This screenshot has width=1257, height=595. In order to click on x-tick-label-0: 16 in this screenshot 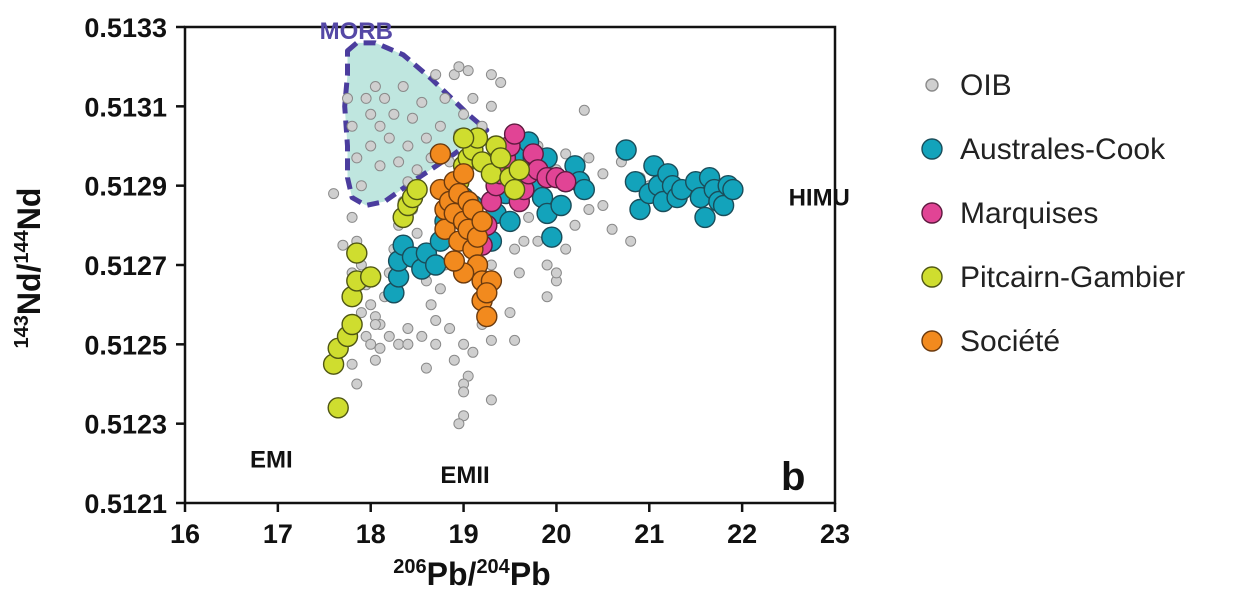, I will do `click(185, 534)`.